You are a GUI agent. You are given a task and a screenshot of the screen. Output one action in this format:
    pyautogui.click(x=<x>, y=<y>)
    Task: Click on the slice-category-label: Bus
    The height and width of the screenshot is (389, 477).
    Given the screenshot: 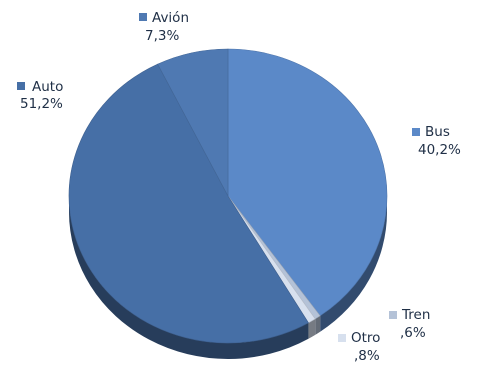 What is the action you would take?
    pyautogui.click(x=437, y=132)
    